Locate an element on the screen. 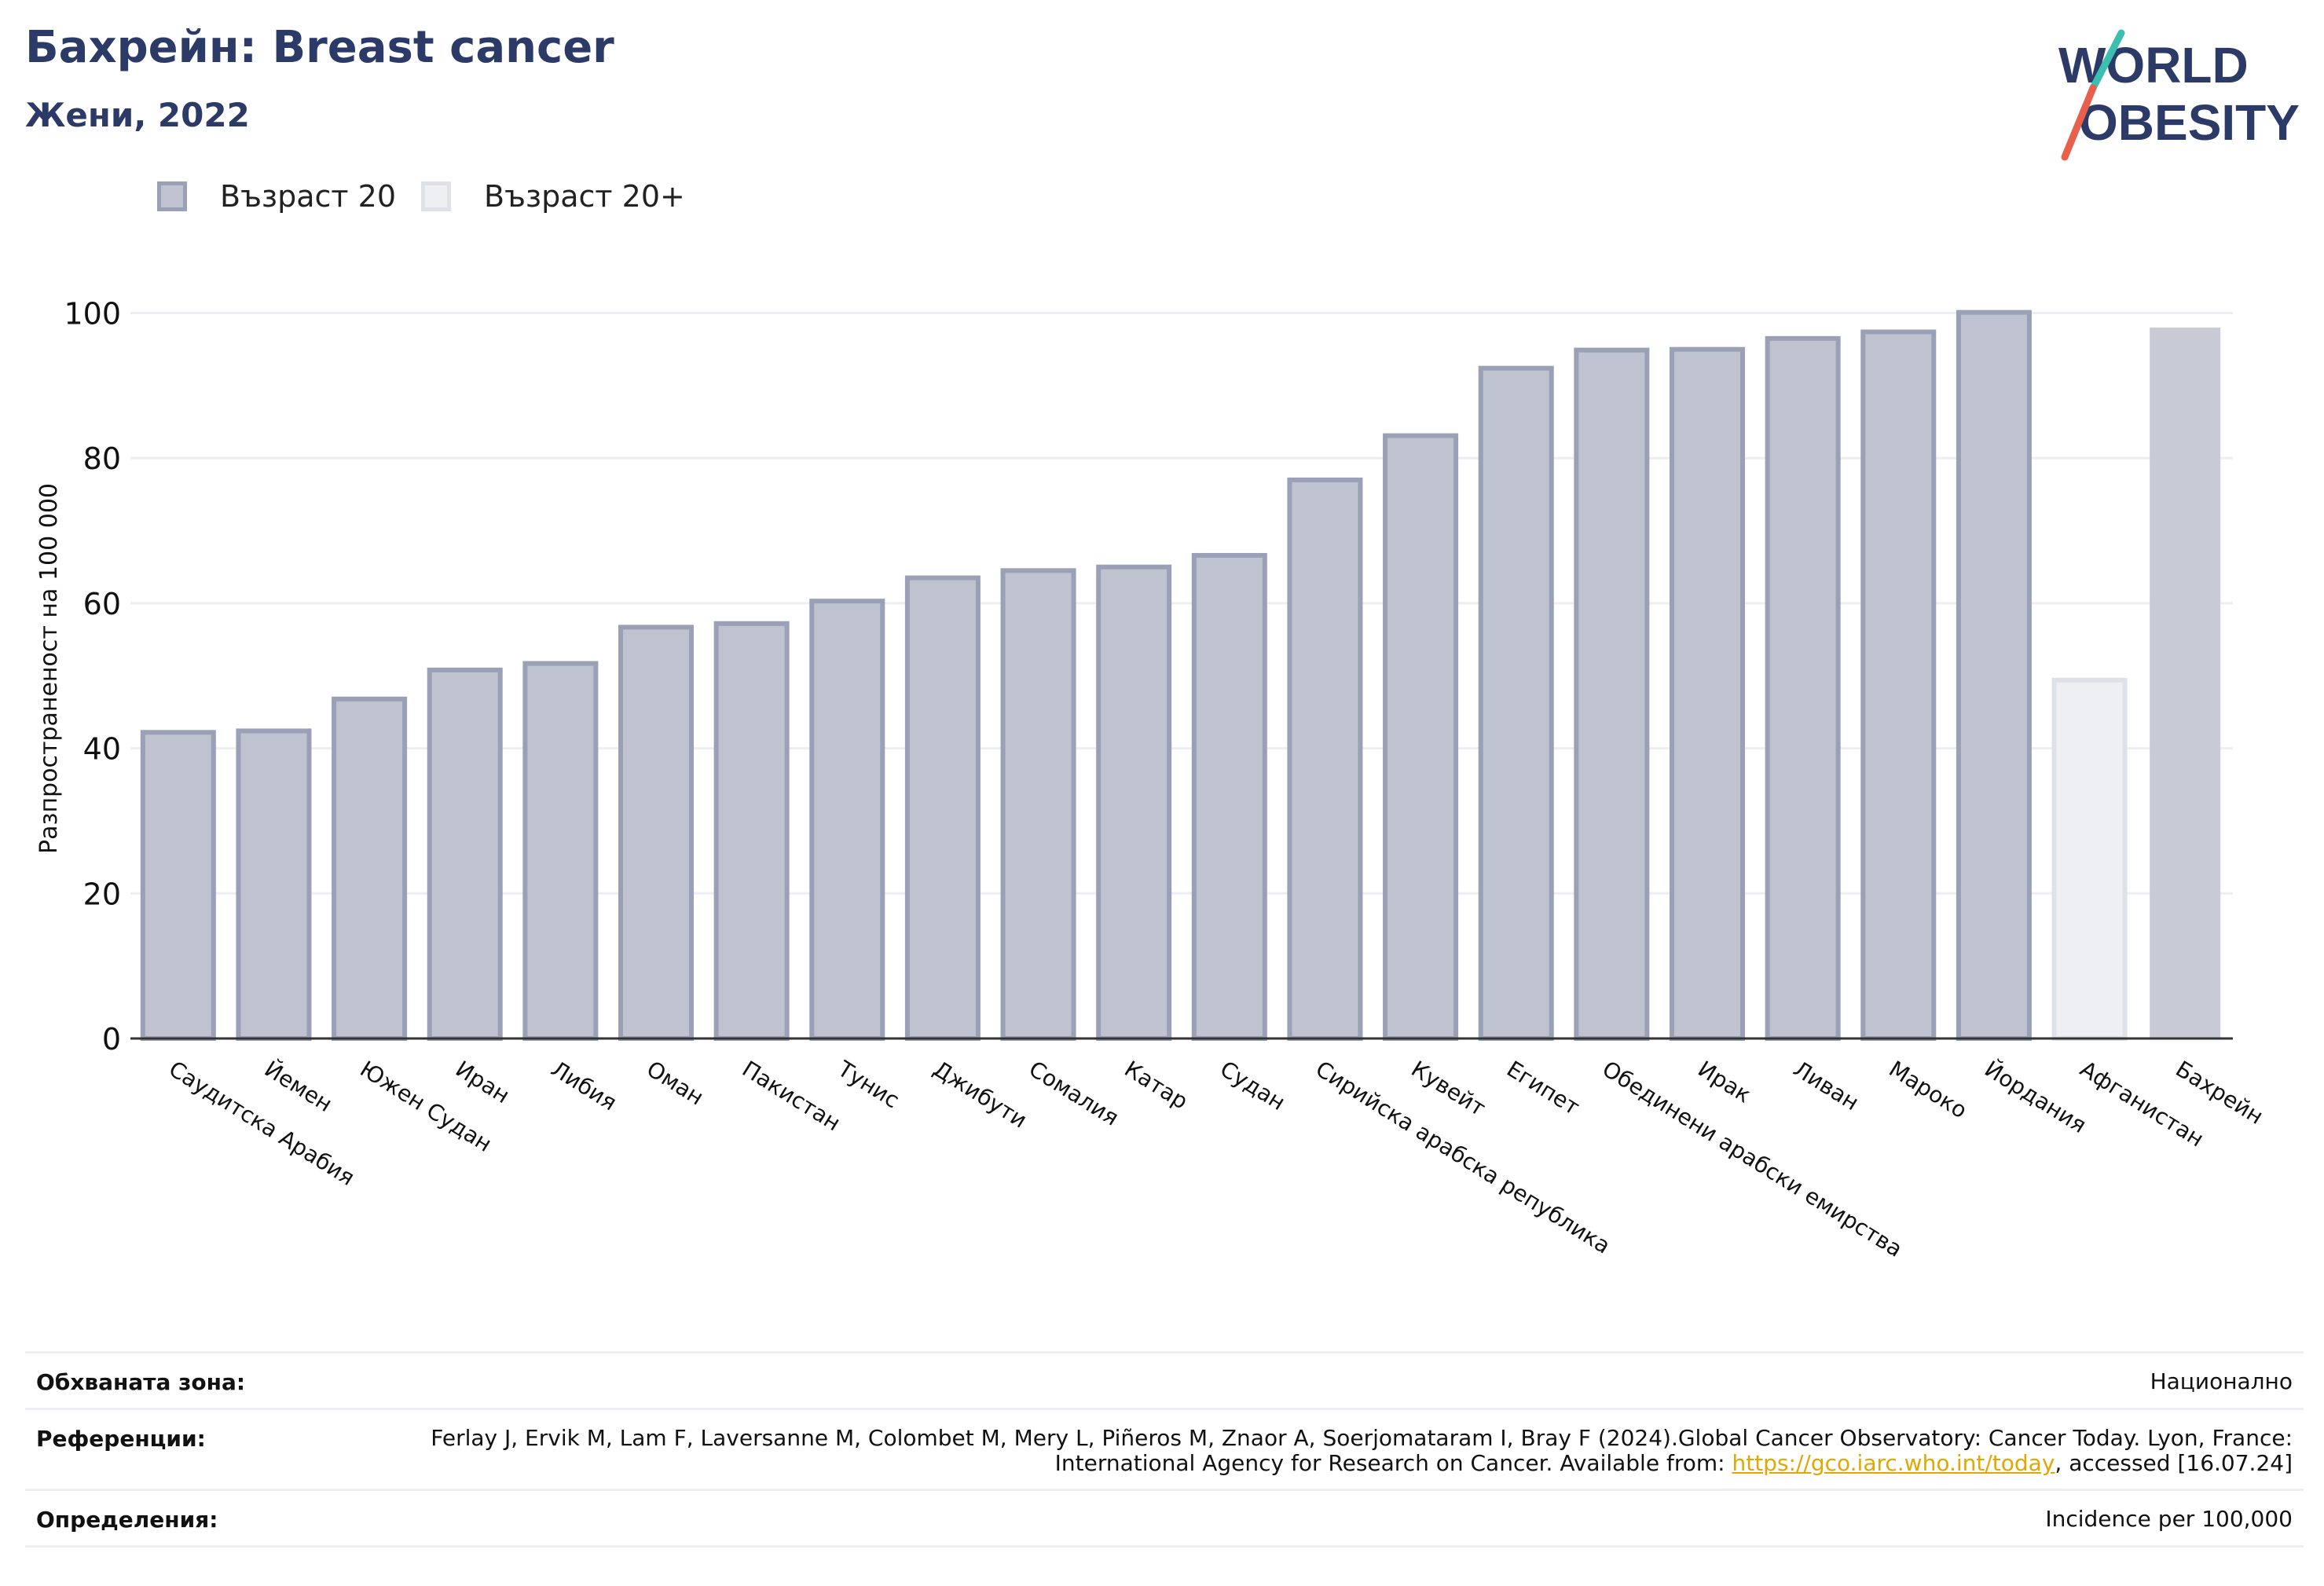 The height and width of the screenshot is (1586, 2324). x-tick-label: Сомалия is located at coordinates (1074, 1093).